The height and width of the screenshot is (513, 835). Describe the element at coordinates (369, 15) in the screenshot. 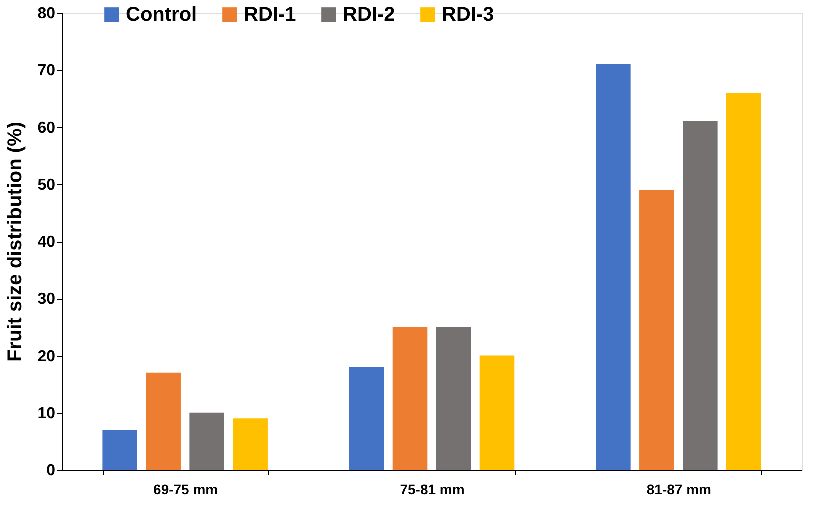

I see `legend-label: RDI-2` at that location.